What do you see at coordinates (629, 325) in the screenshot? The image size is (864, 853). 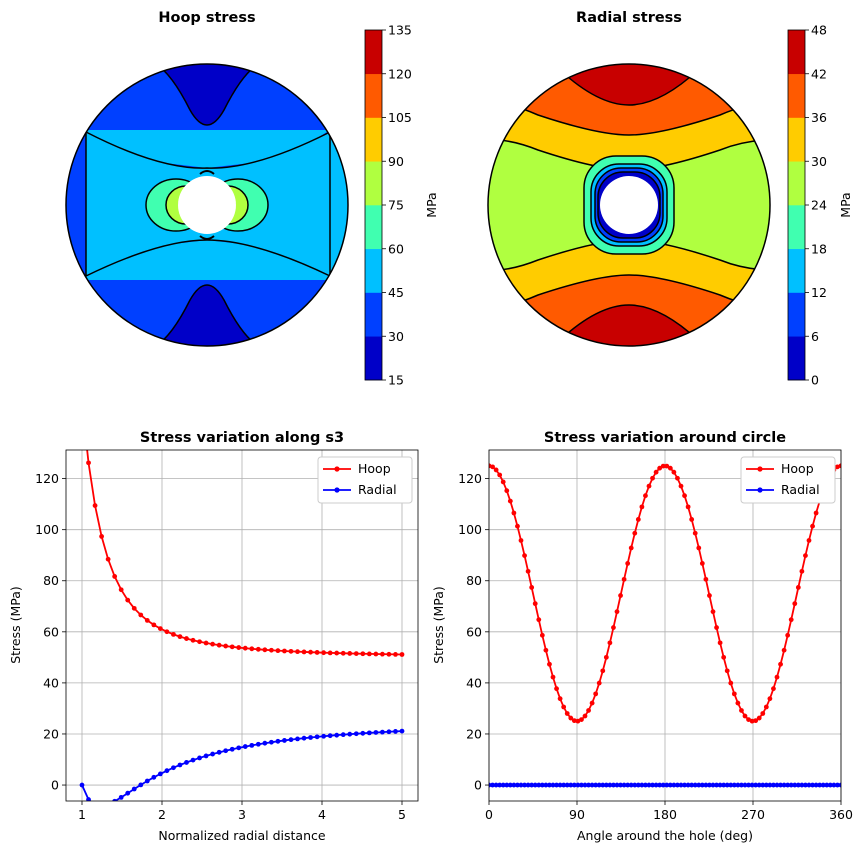 I see `radial-band-42-48-bottom` at bounding box center [629, 325].